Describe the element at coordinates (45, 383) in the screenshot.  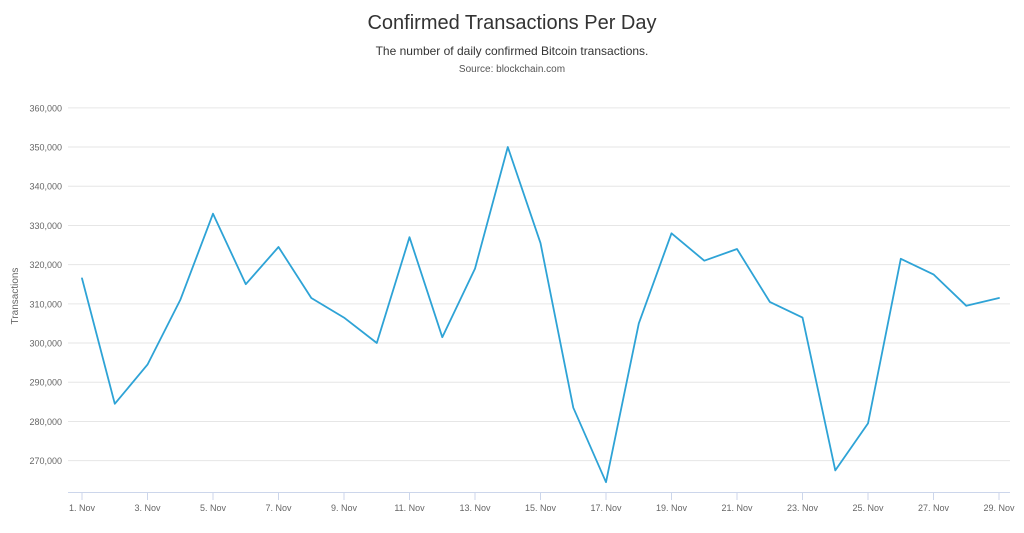
I see `y-tick-label: 290,000` at that location.